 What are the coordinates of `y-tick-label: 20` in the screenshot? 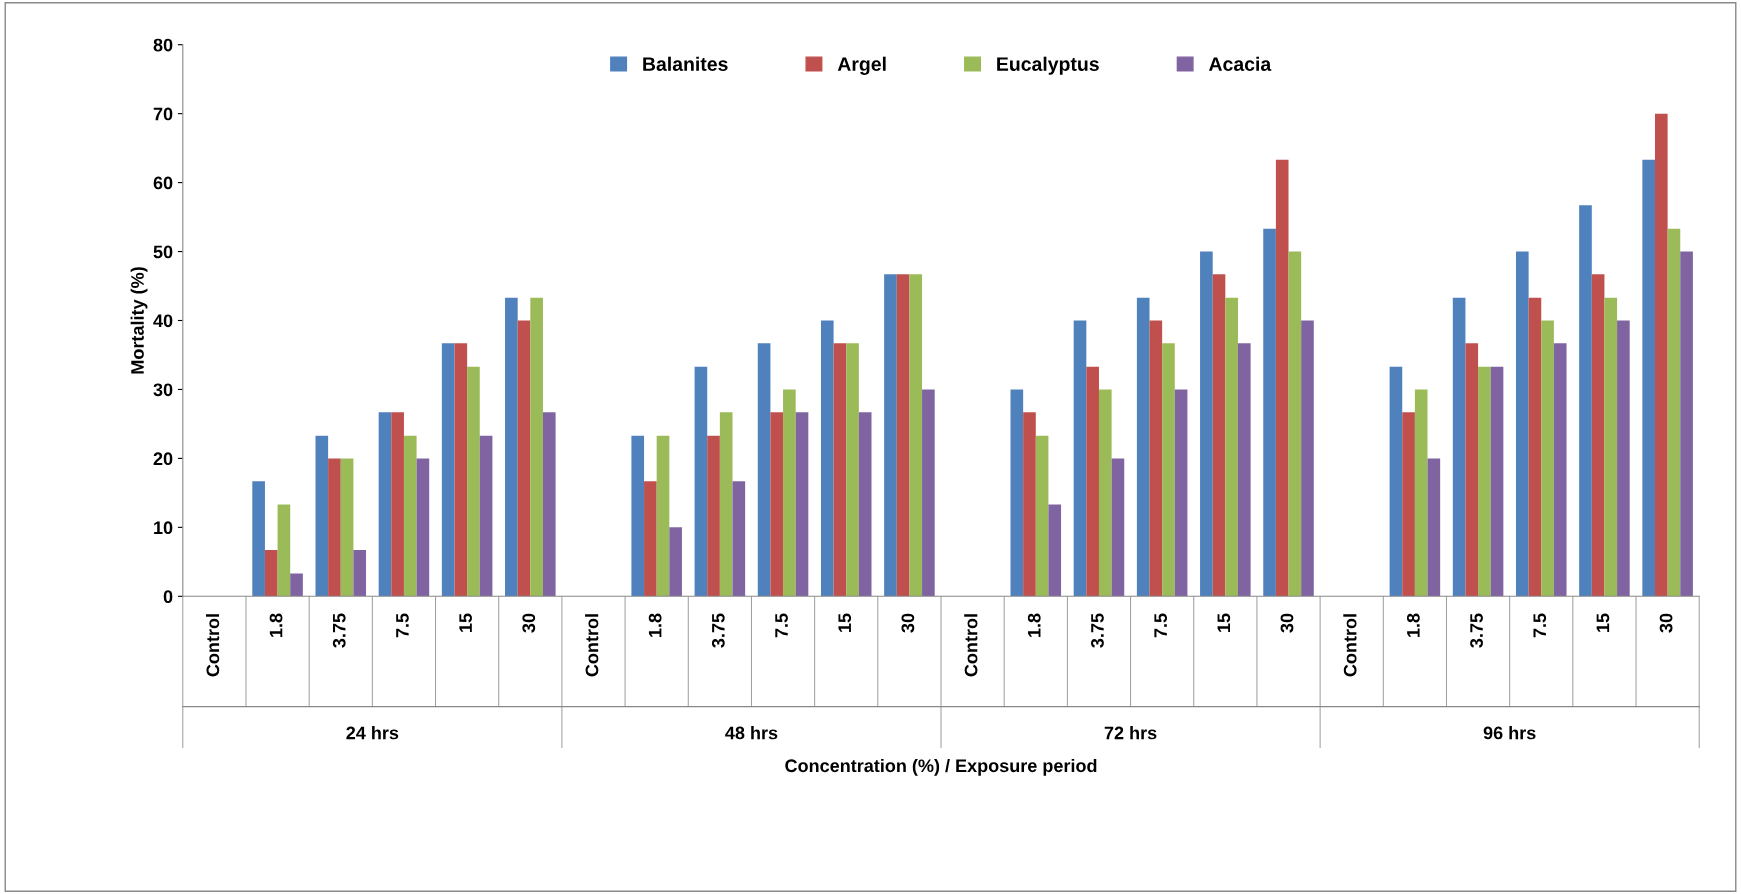 It's located at (163, 459).